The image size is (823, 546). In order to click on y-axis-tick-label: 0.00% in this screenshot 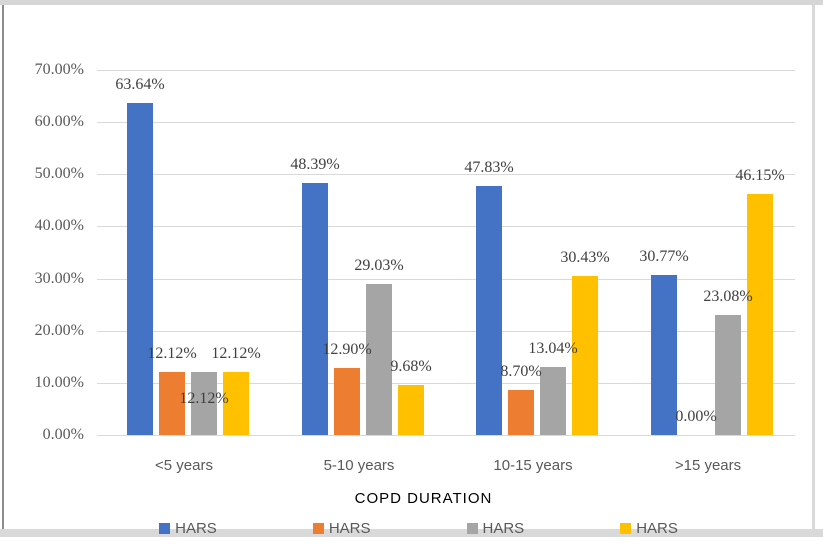, I will do `click(63, 434)`.